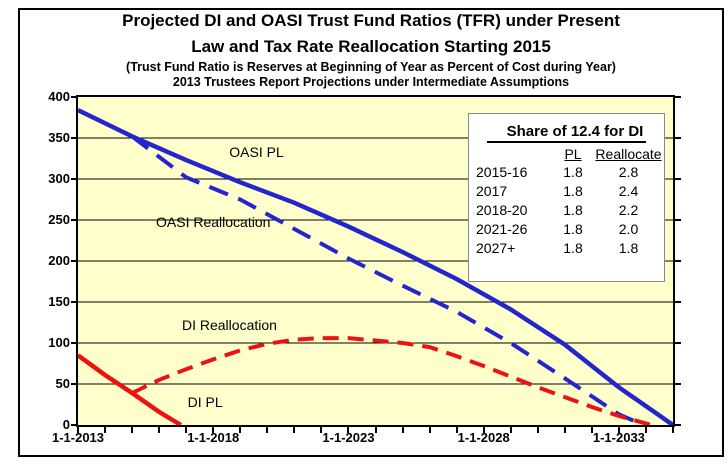 Image resolution: width=728 pixels, height=464 pixels. What do you see at coordinates (213, 437) in the screenshot?
I see `x-axis-label: 1-1-2018` at bounding box center [213, 437].